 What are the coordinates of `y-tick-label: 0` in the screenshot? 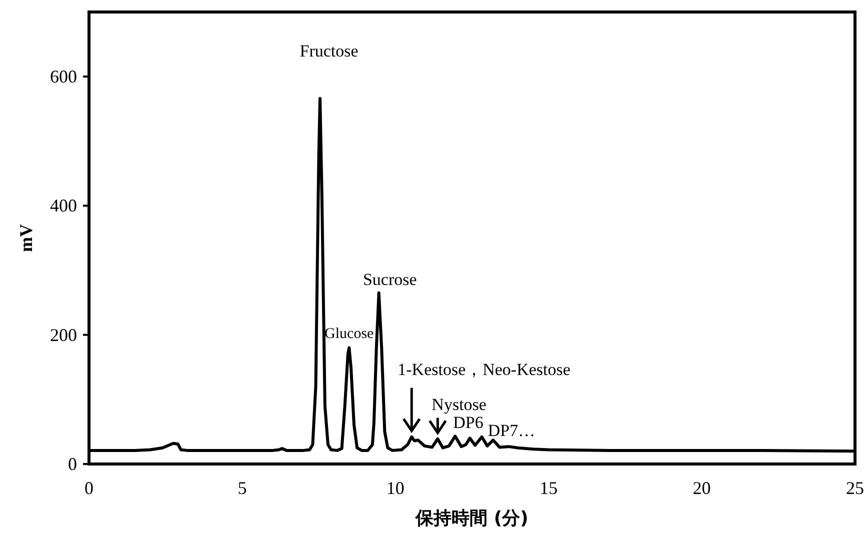 It's located at (72, 464).